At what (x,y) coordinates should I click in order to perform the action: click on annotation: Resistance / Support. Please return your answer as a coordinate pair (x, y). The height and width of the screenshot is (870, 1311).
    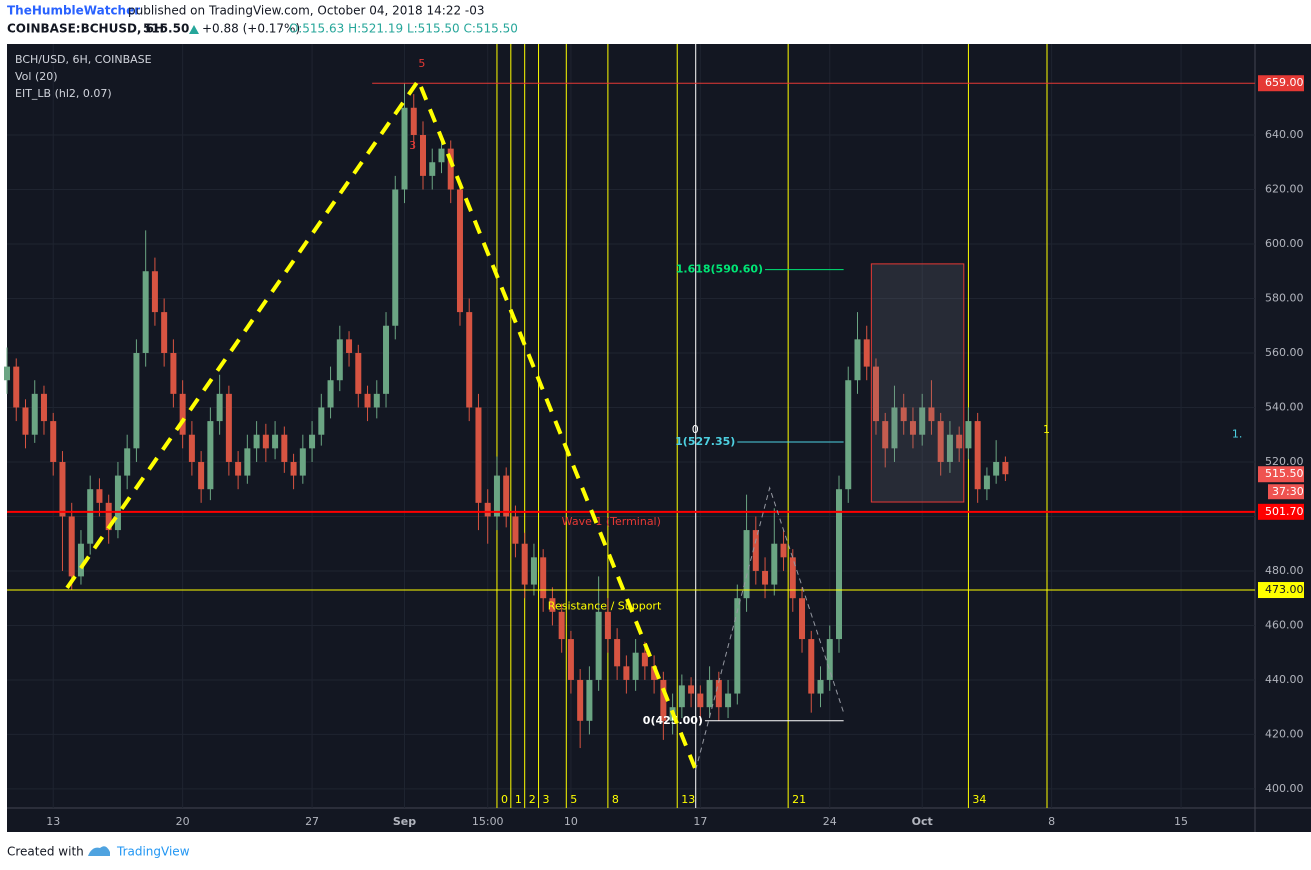
    Looking at the image, I should click on (605, 605).